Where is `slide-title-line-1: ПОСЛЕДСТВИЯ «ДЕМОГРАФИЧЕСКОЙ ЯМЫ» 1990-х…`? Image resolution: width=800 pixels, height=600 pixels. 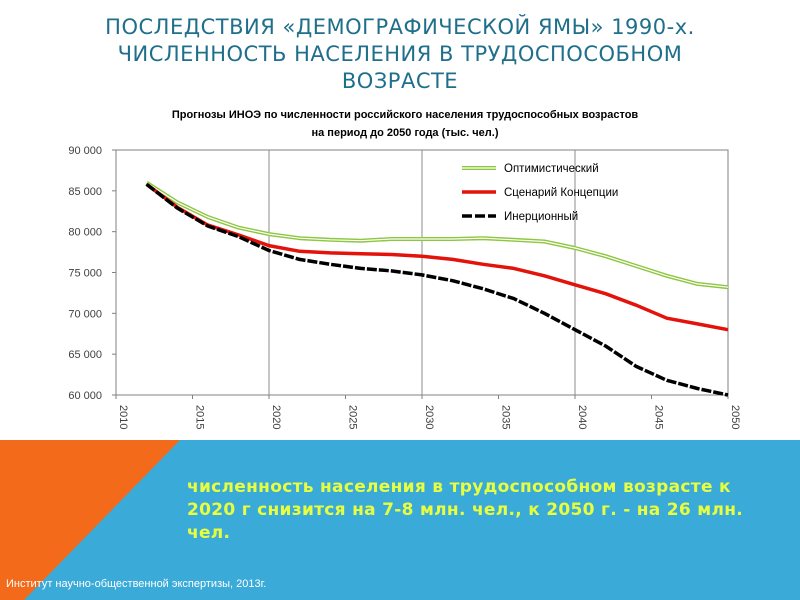
slide-title-line-1: ПОСЛЕДСТВИЯ «ДЕМОГРАФИЧЕСКОЙ ЯМЫ» 1990-х… is located at coordinates (400, 27).